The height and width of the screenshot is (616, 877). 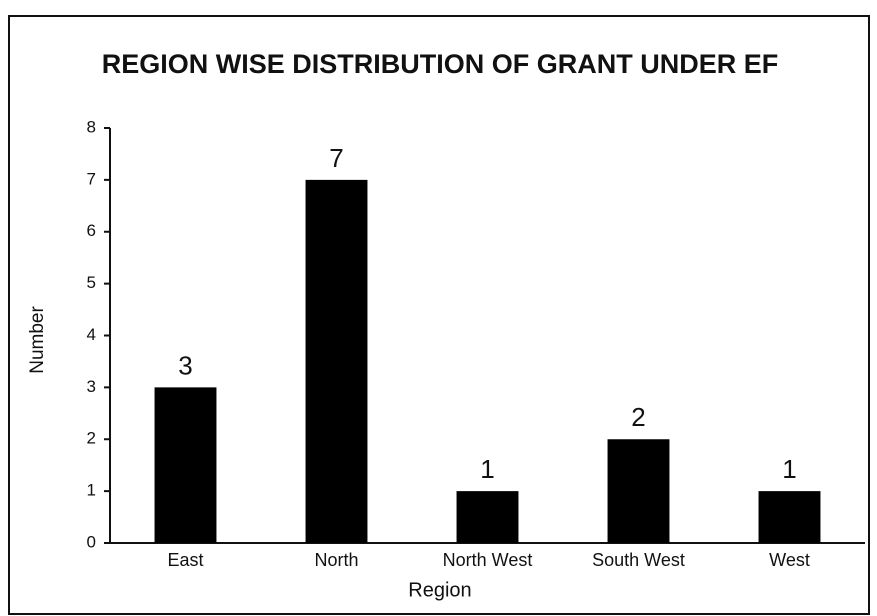 What do you see at coordinates (91, 386) in the screenshot?
I see `y-tick-label: 3` at bounding box center [91, 386].